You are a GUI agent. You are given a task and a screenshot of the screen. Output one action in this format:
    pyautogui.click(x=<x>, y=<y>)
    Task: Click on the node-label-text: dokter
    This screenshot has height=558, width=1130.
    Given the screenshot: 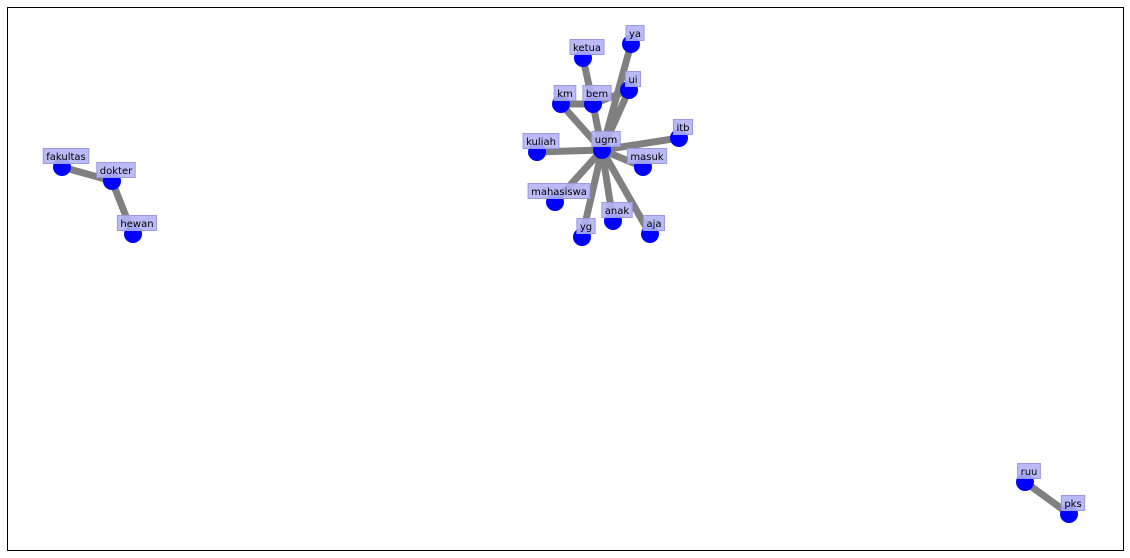 What is the action you would take?
    pyautogui.click(x=116, y=171)
    